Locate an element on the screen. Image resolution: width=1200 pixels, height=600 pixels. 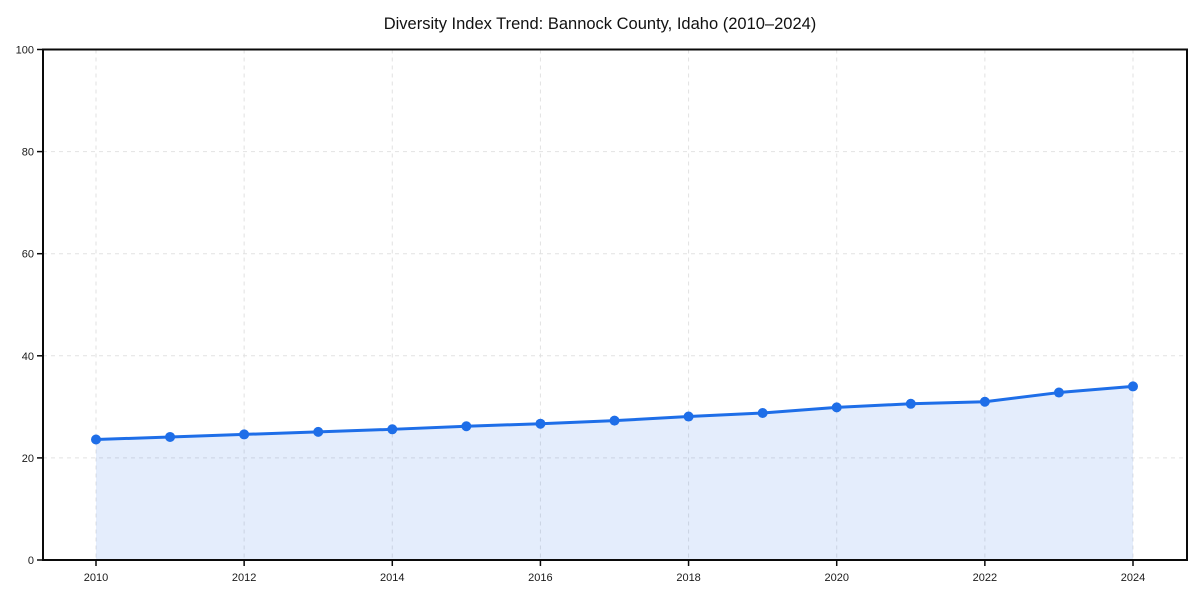
x-tick-label: 2024 is located at coordinates (1133, 578).